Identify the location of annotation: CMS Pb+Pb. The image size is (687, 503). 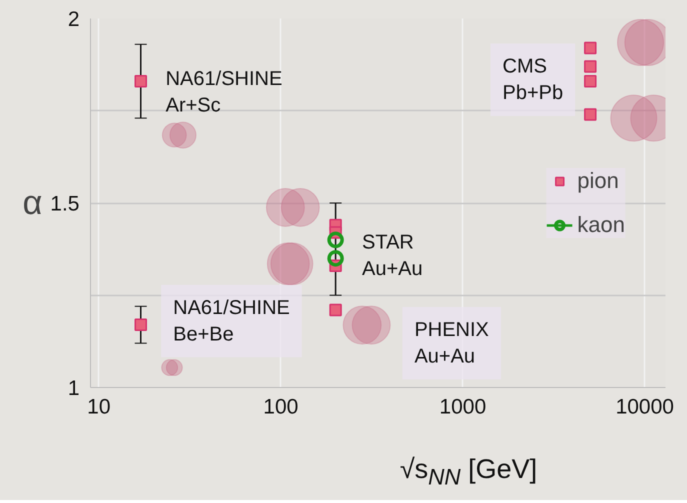
(533, 80).